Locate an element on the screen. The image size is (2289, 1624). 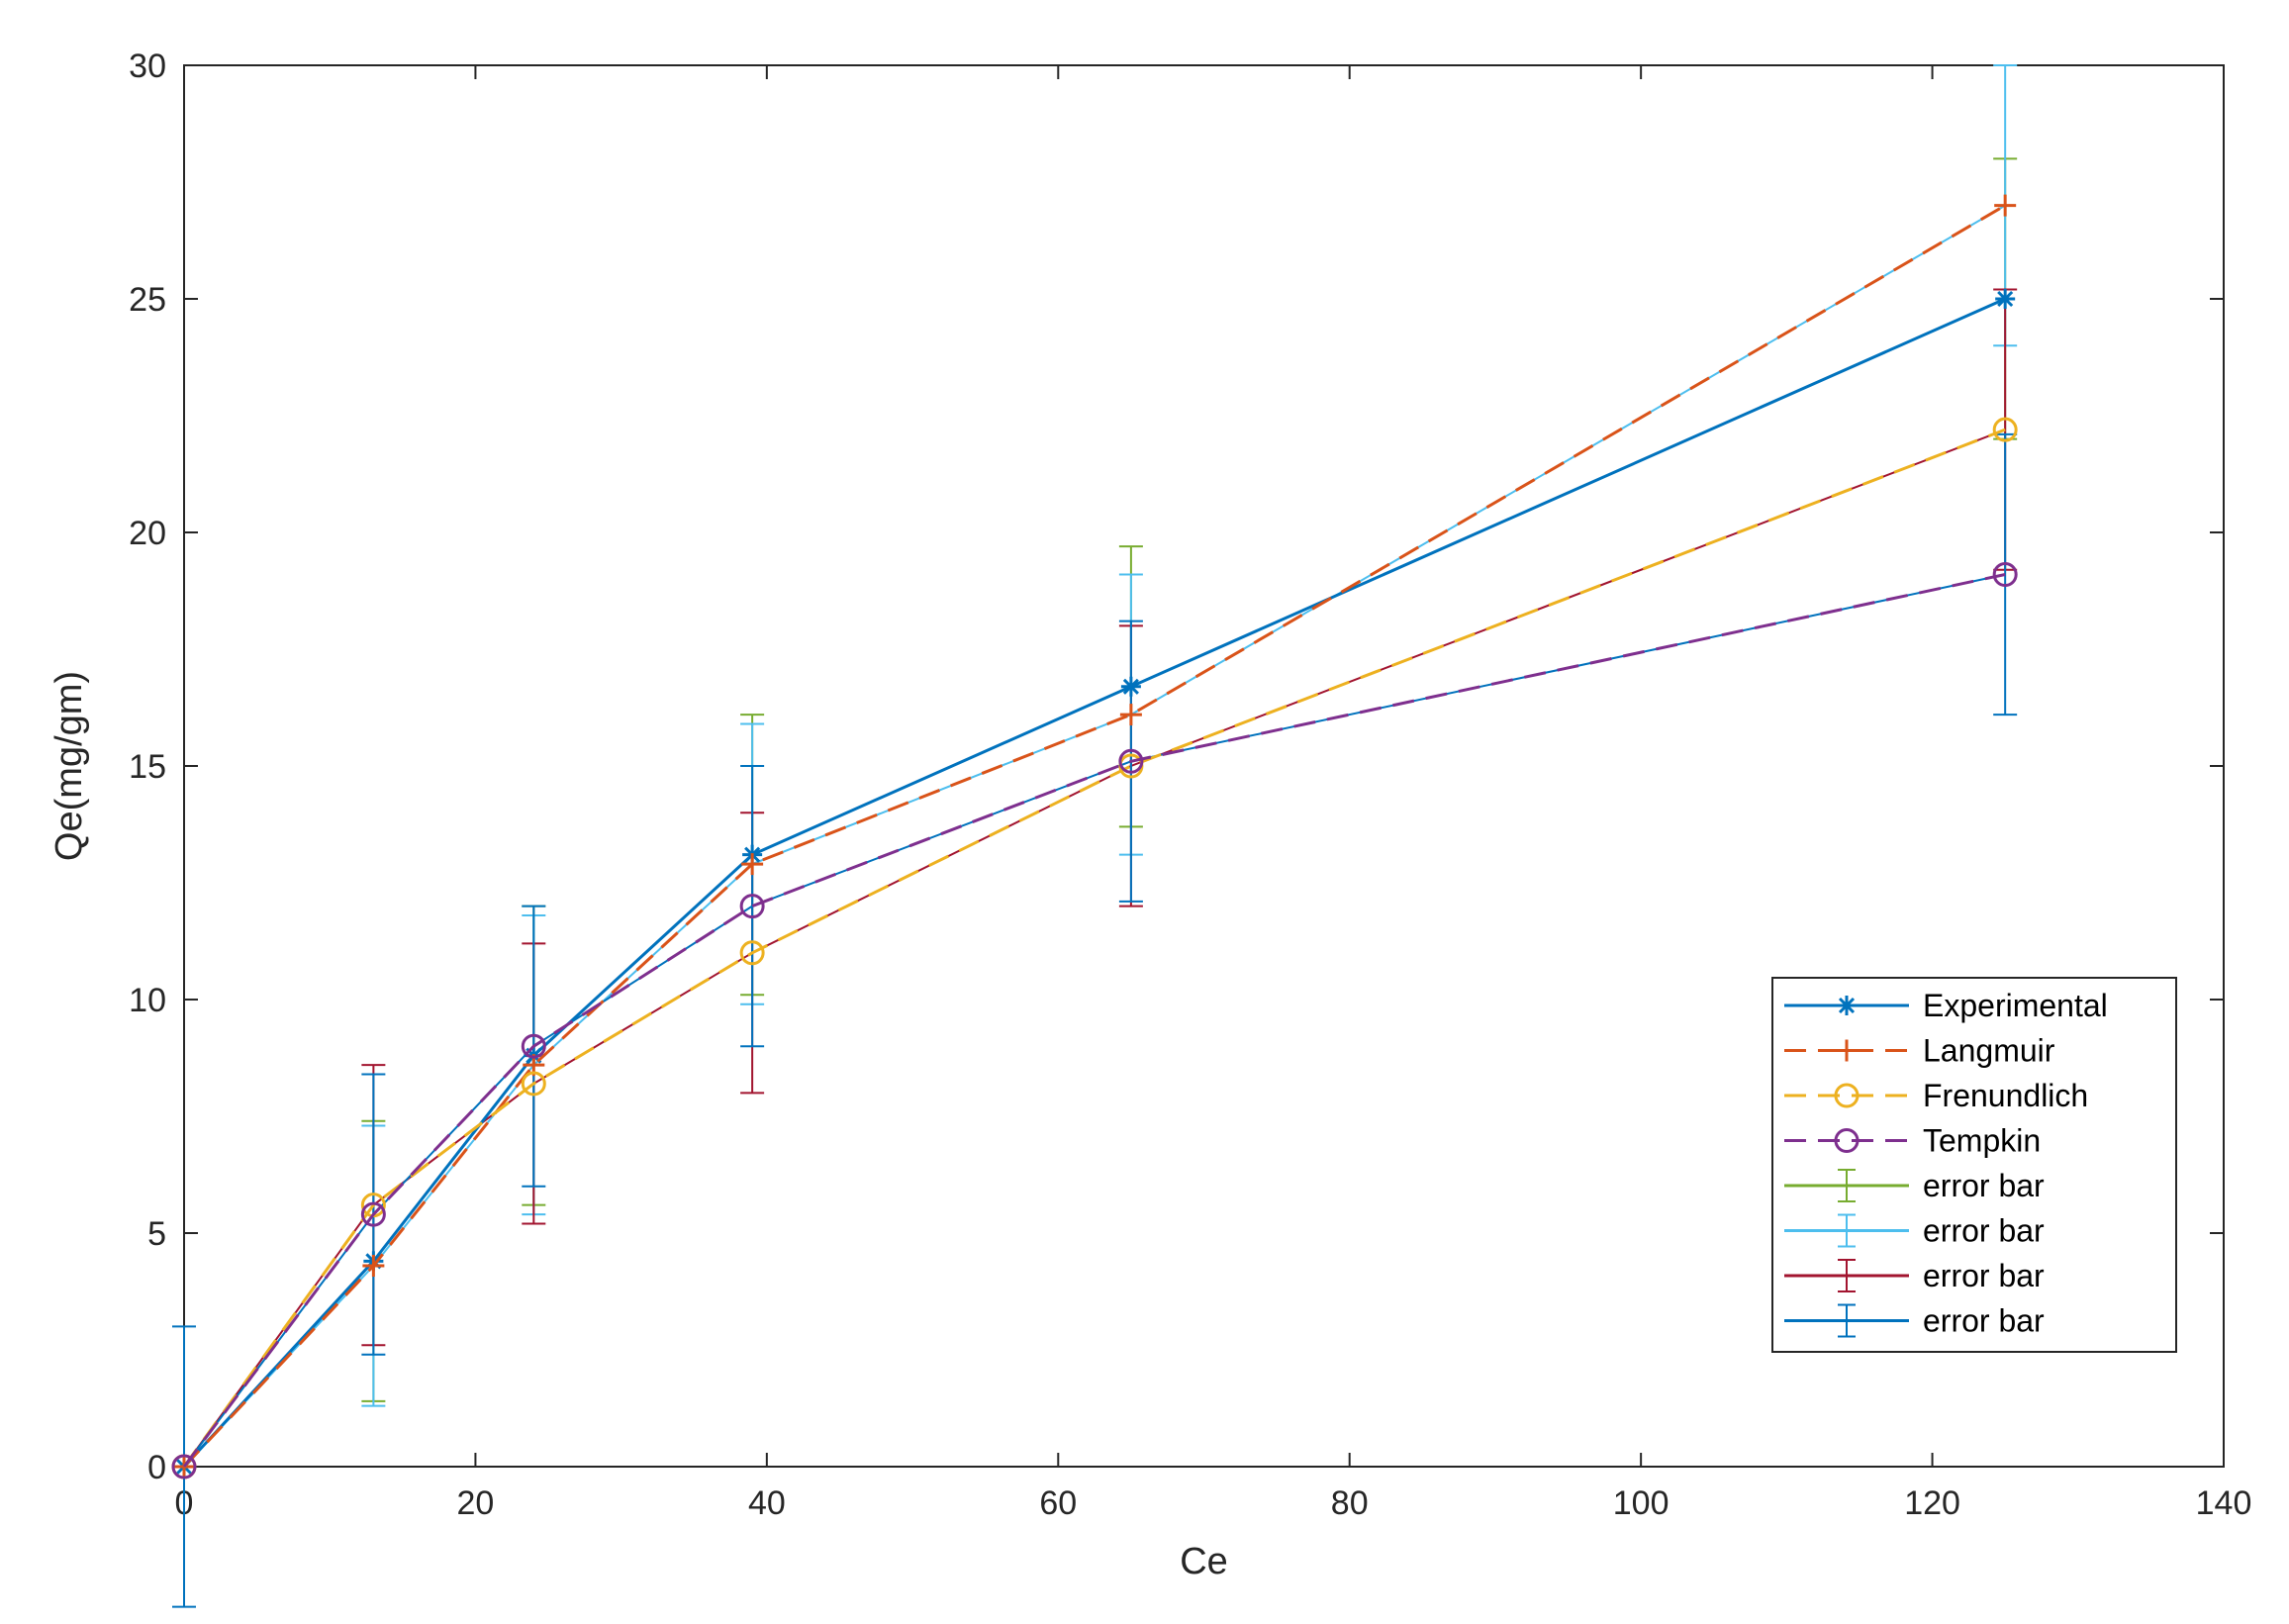
y-tick-label: 0 is located at coordinates (156, 1467).